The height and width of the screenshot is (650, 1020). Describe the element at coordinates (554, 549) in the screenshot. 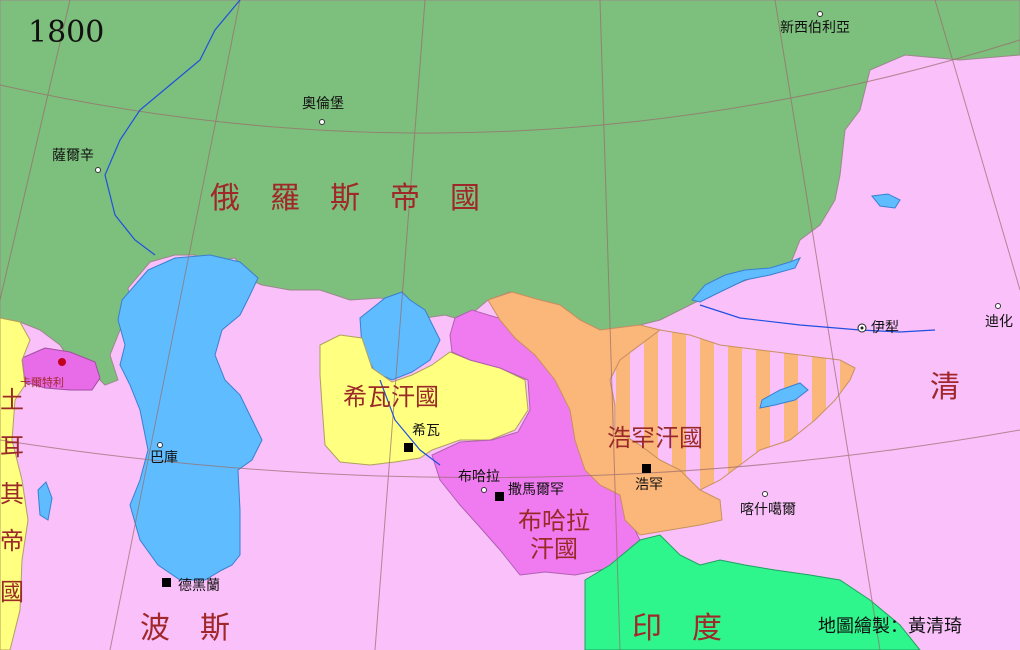

I see `bukhara-label-2: 汗國` at that location.